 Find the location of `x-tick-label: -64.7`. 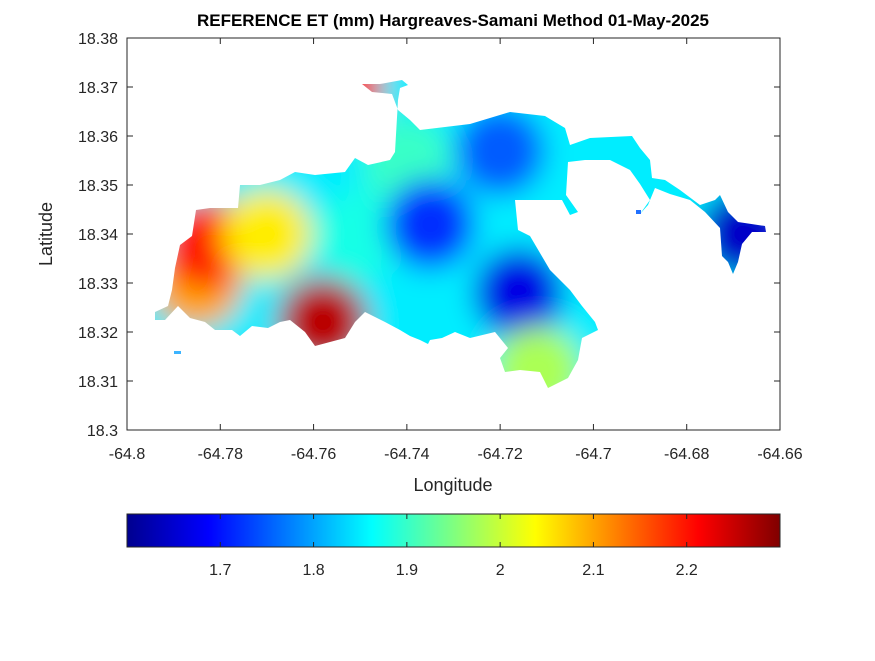

x-tick-label: -64.7 is located at coordinates (593, 454).